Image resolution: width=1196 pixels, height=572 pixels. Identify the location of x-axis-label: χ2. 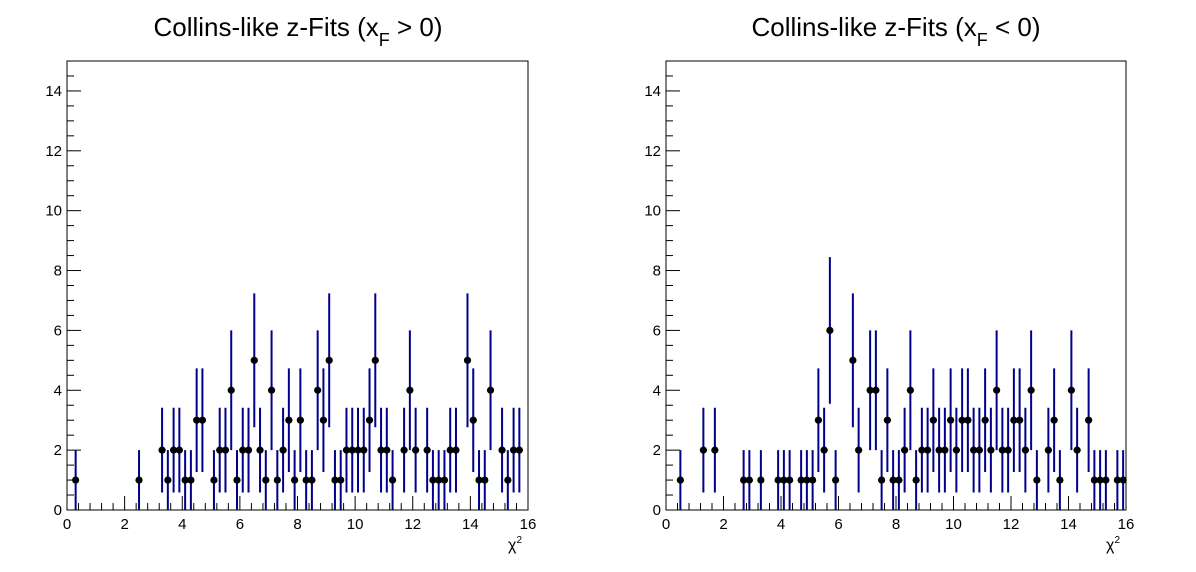
(515, 544).